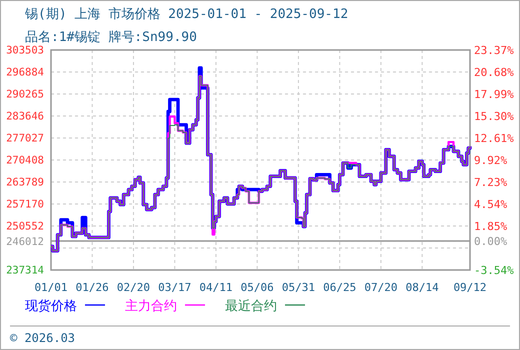 The height and width of the screenshot is (350, 520). What do you see at coordinates (25, 116) in the screenshot?
I see `y-tick-label: 283646` at bounding box center [25, 116].